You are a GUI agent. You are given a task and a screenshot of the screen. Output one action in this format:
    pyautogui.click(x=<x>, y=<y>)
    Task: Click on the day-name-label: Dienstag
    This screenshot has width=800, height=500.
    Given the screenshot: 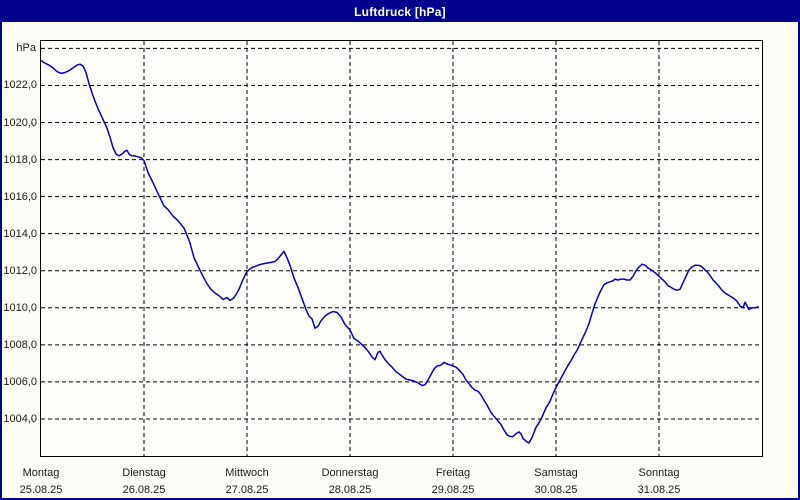 What is the action you would take?
    pyautogui.click(x=144, y=473)
    